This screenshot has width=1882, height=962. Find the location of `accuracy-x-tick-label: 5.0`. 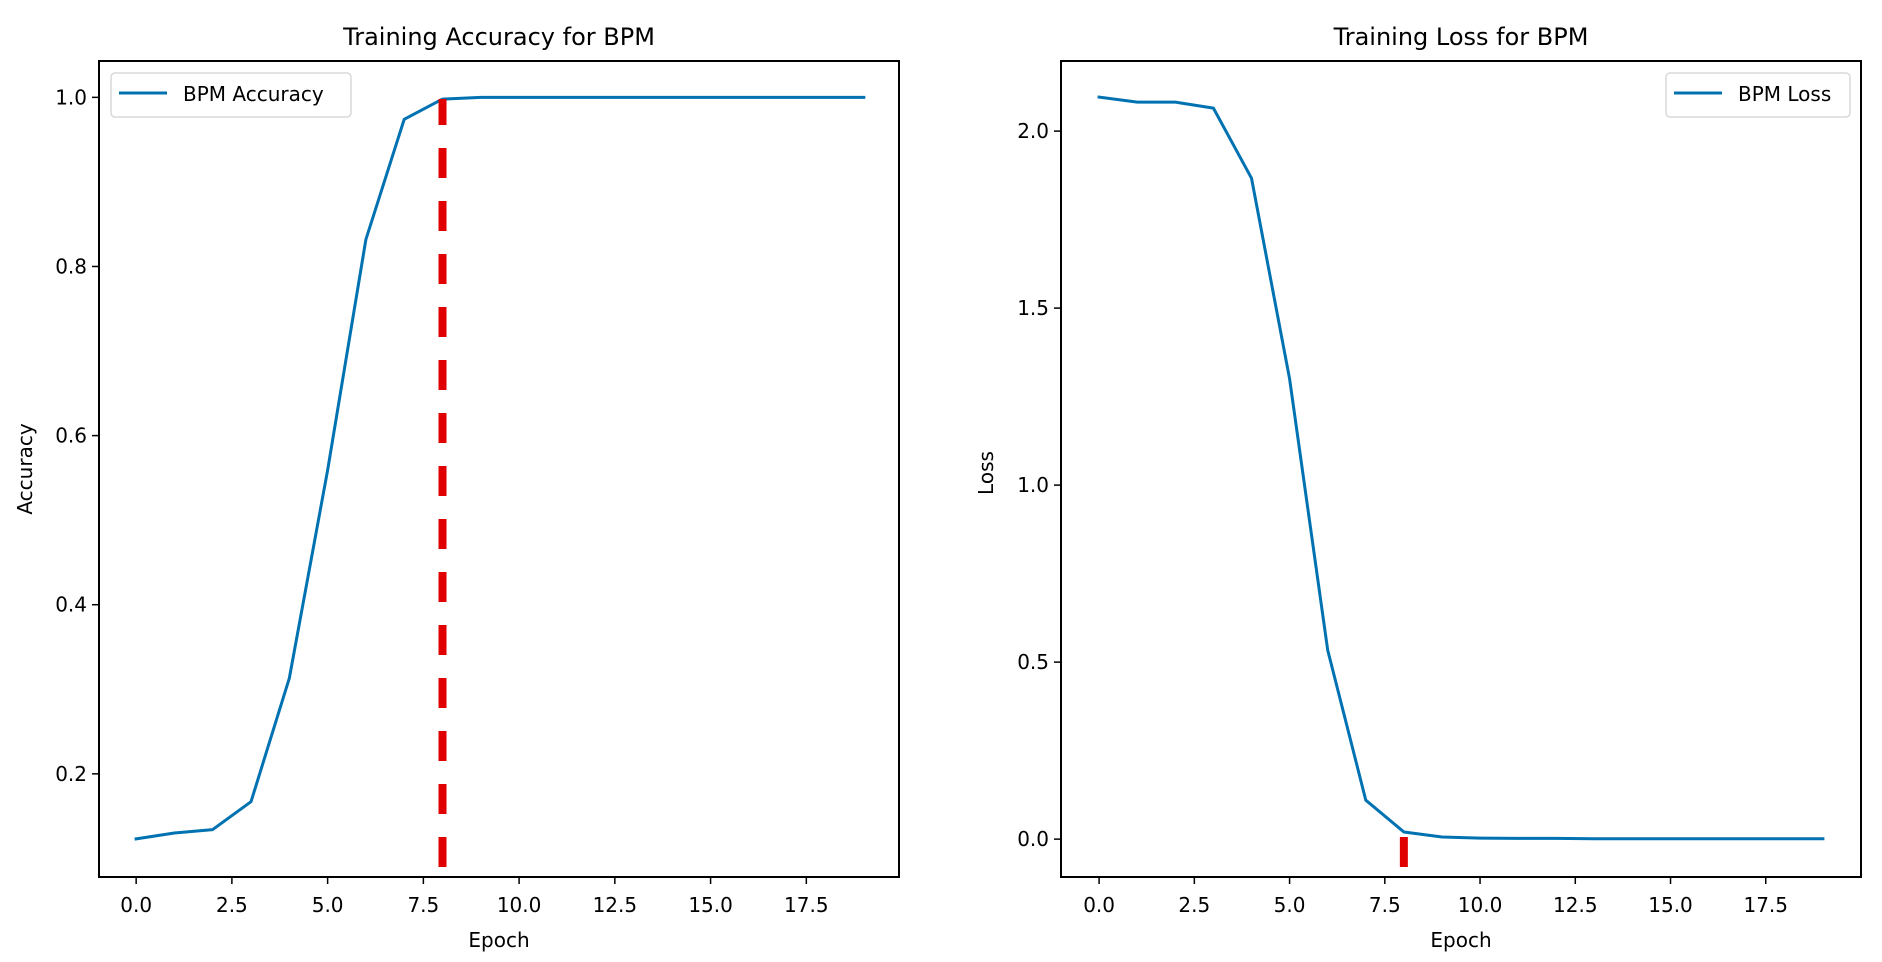

accuracy-x-tick-label: 5.0 is located at coordinates (328, 905).